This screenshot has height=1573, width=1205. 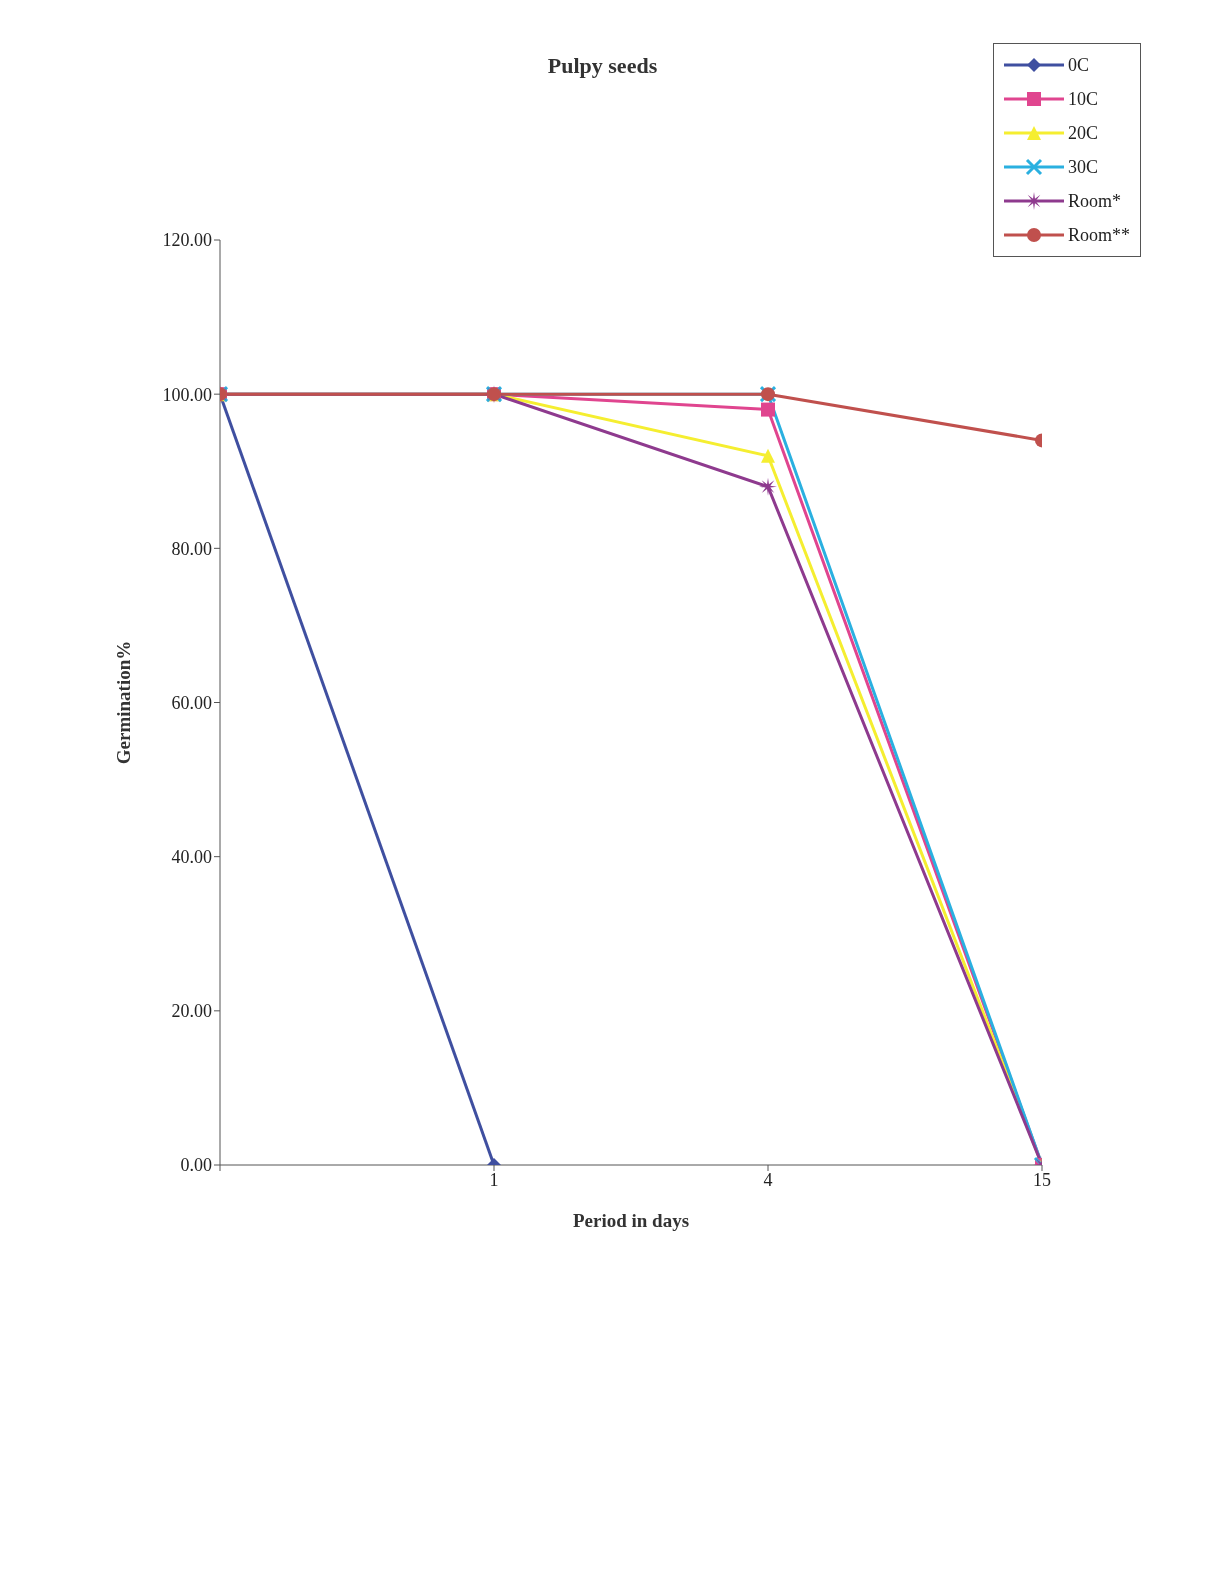 What do you see at coordinates (1083, 133) in the screenshot?
I see `legend-label: 20C` at bounding box center [1083, 133].